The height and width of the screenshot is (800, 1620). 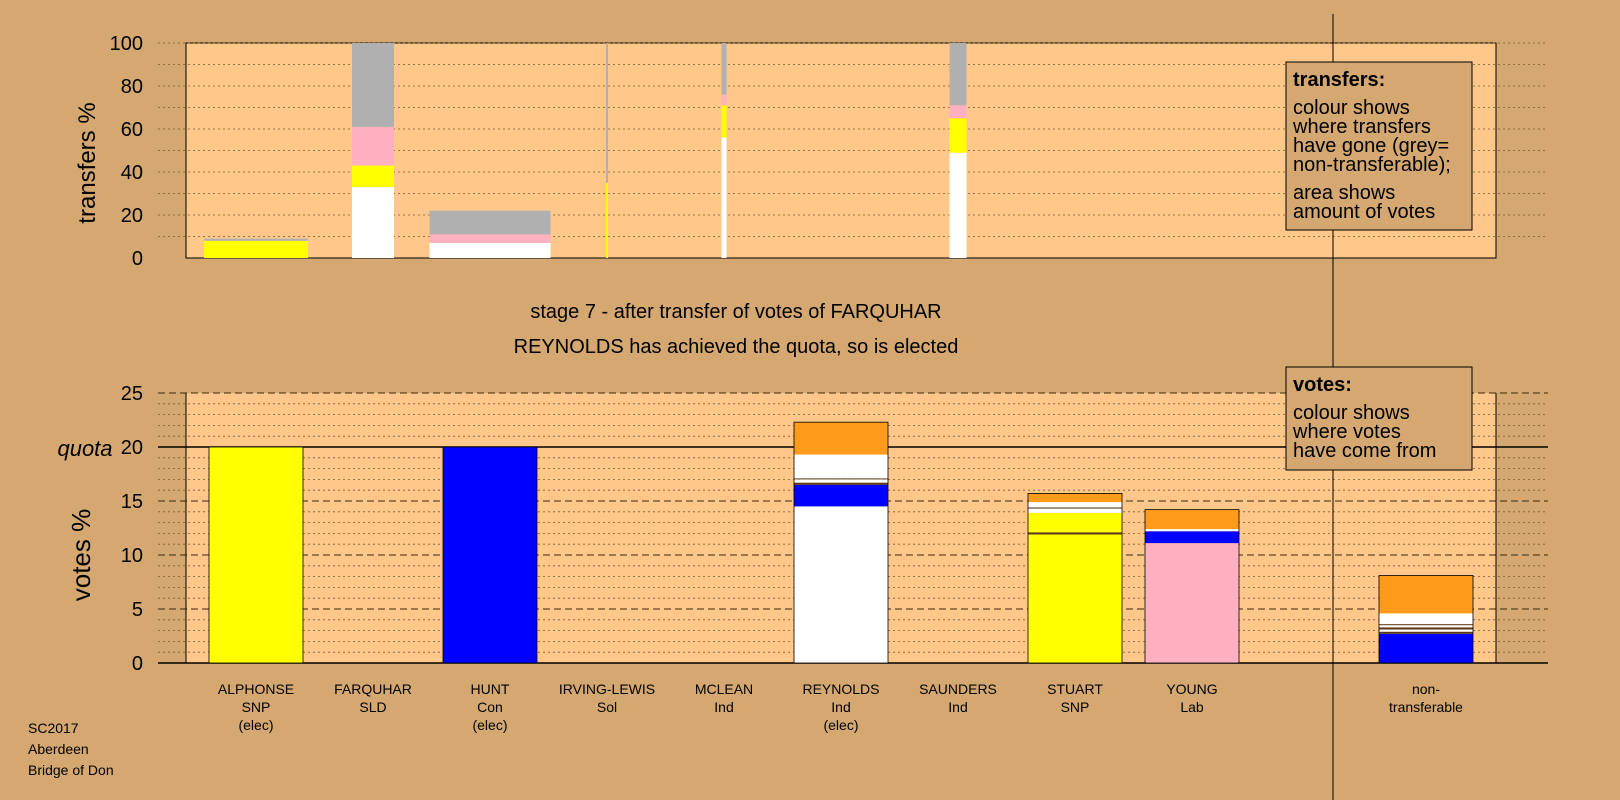 What do you see at coordinates (132, 556) in the screenshot?
I see `votes-tick-label: 10` at bounding box center [132, 556].